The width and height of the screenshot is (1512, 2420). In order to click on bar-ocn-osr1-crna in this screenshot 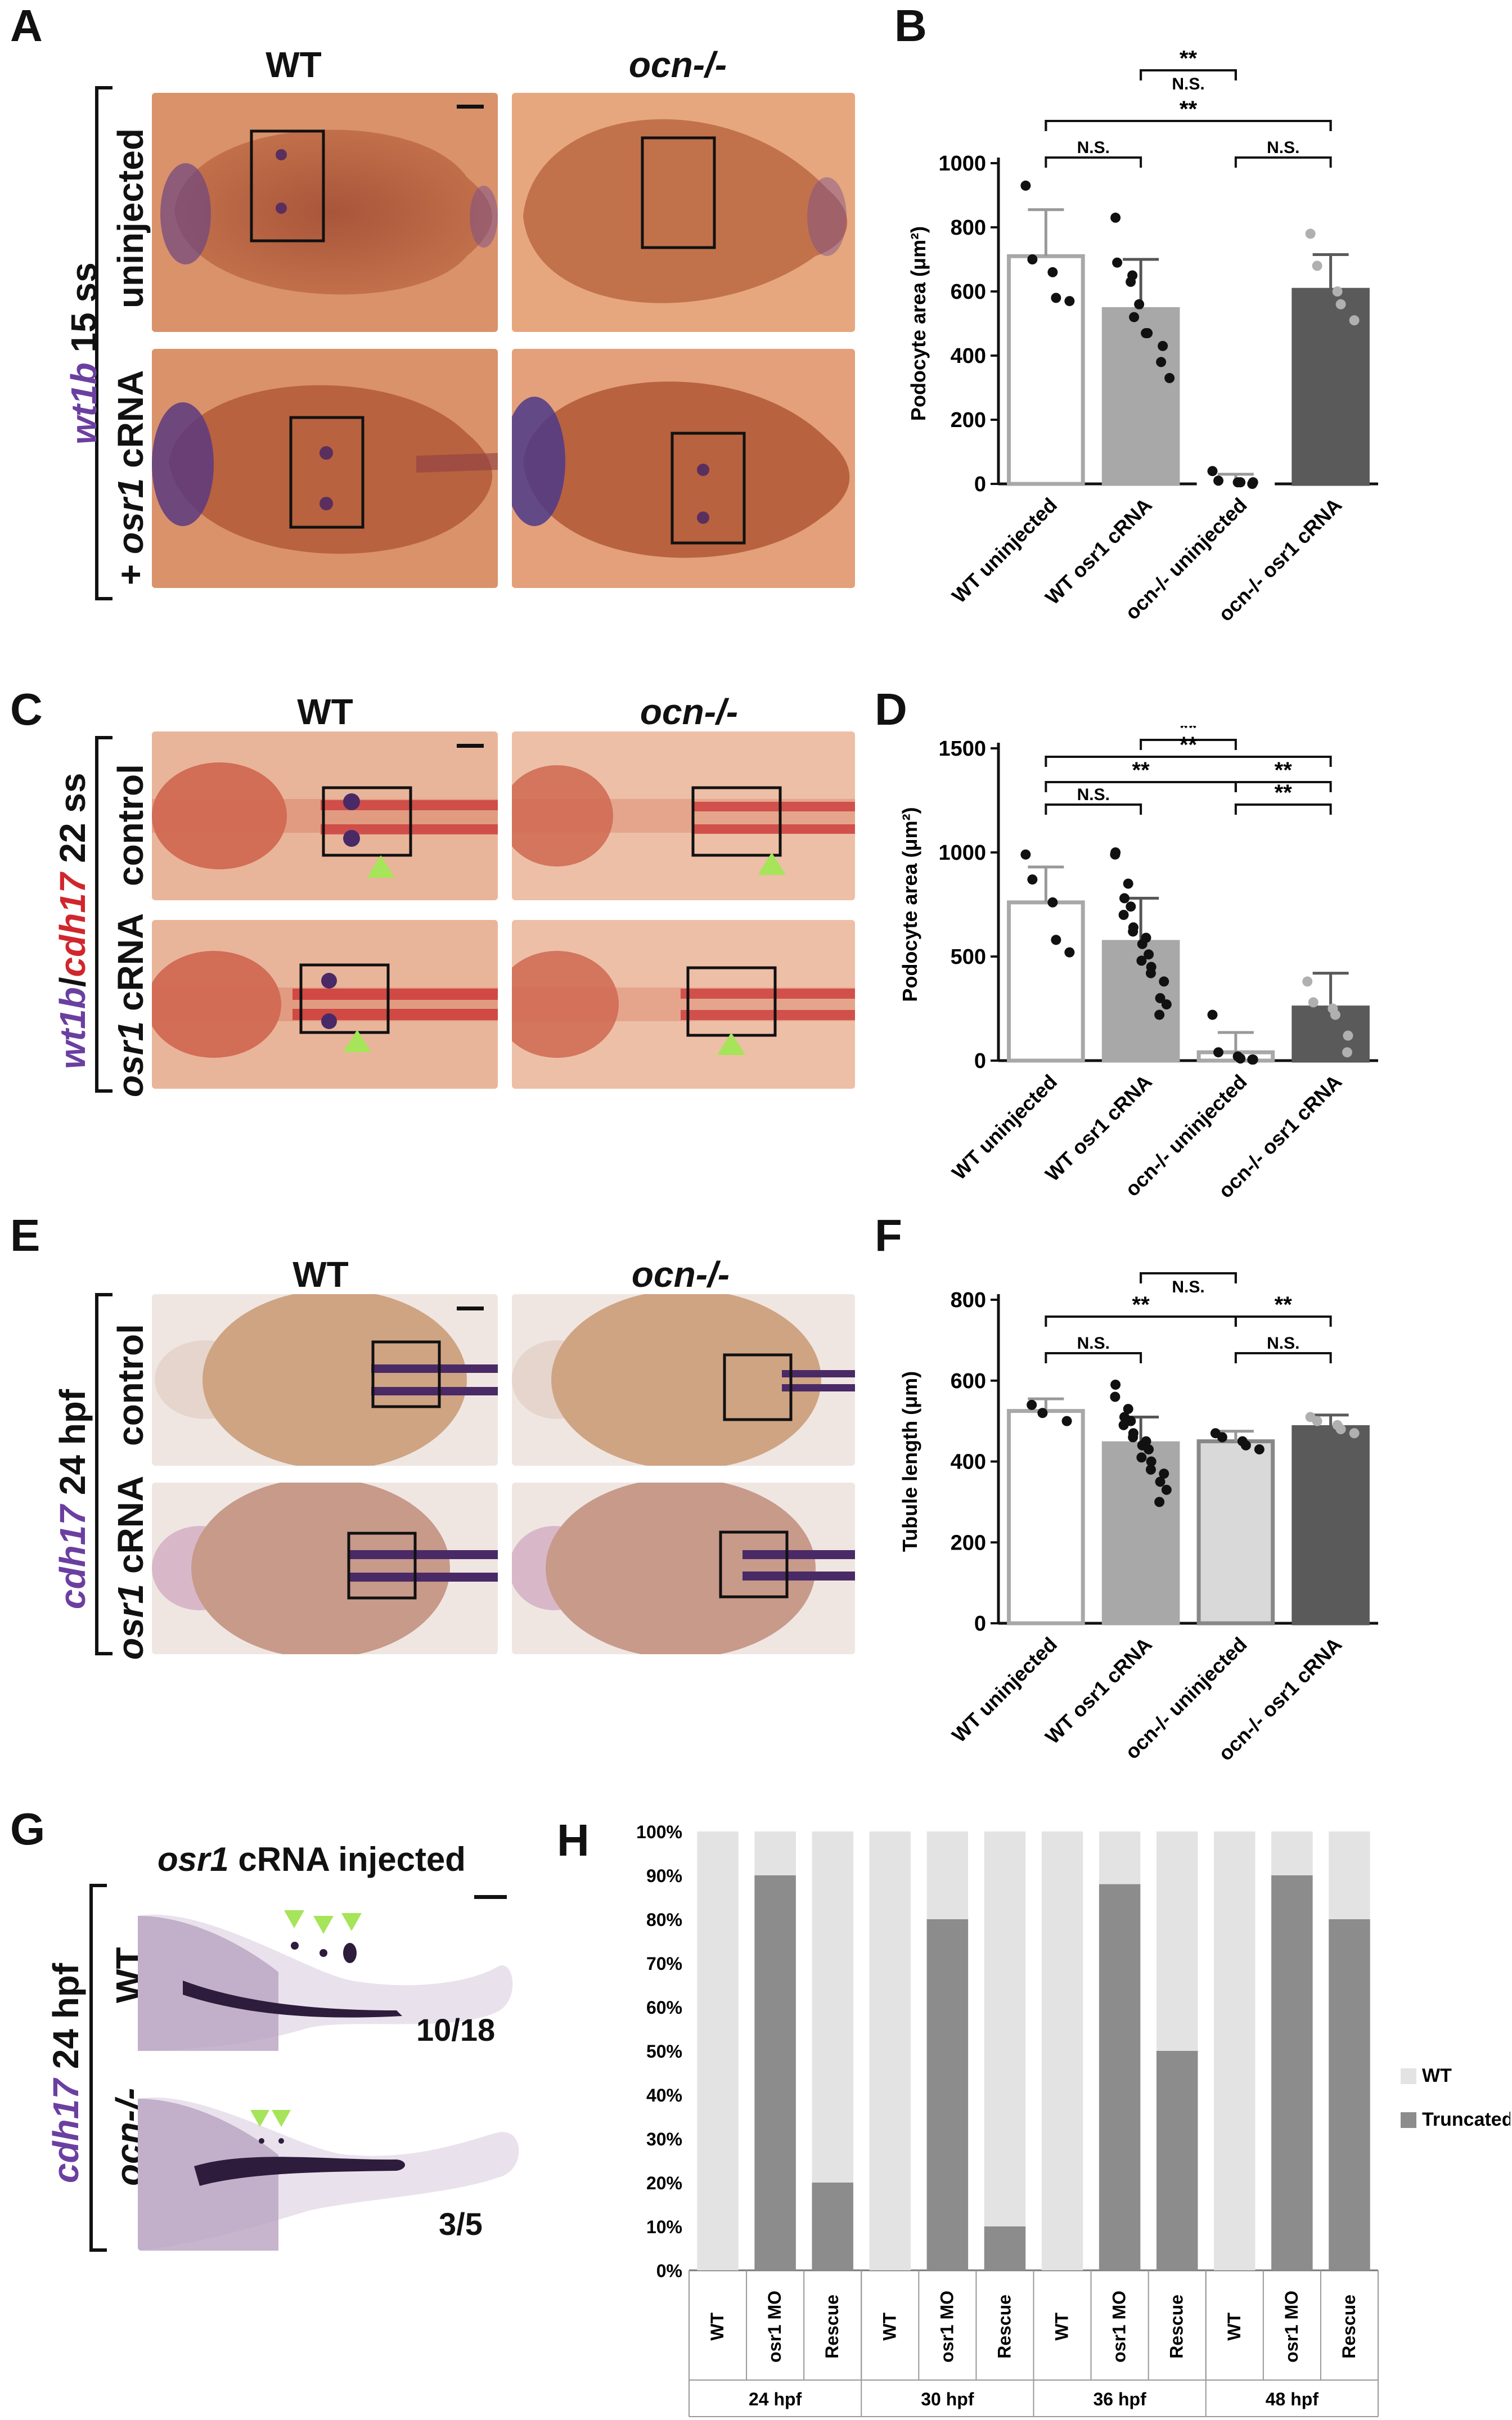, I will do `click(1331, 387)`.